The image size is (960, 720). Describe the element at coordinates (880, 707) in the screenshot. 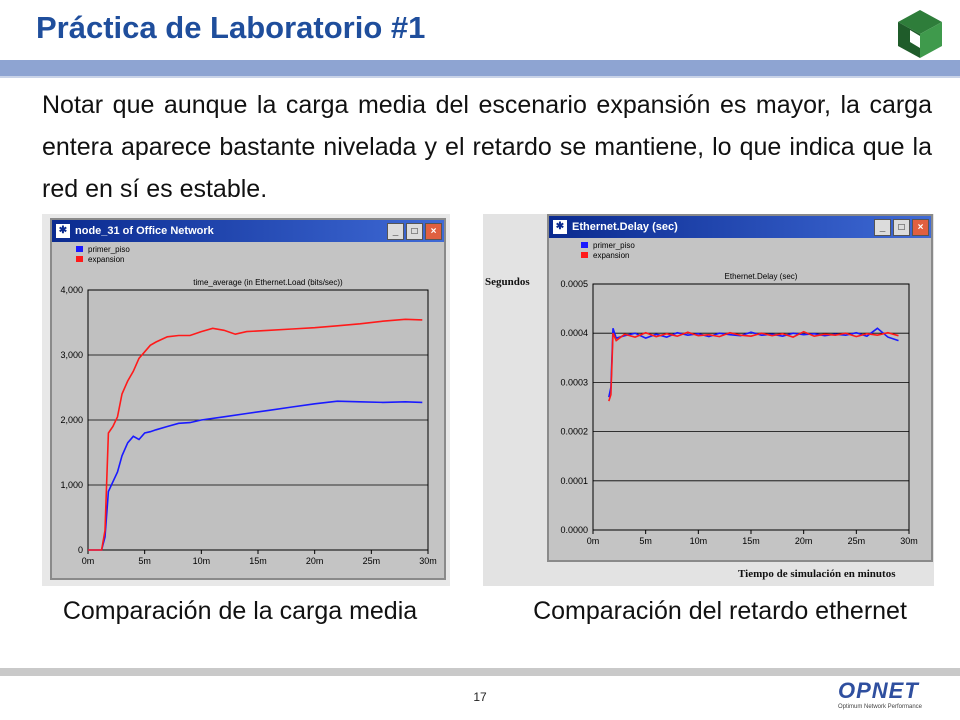

I see `opnet-logo-tagline: Optimum Network Performance` at that location.